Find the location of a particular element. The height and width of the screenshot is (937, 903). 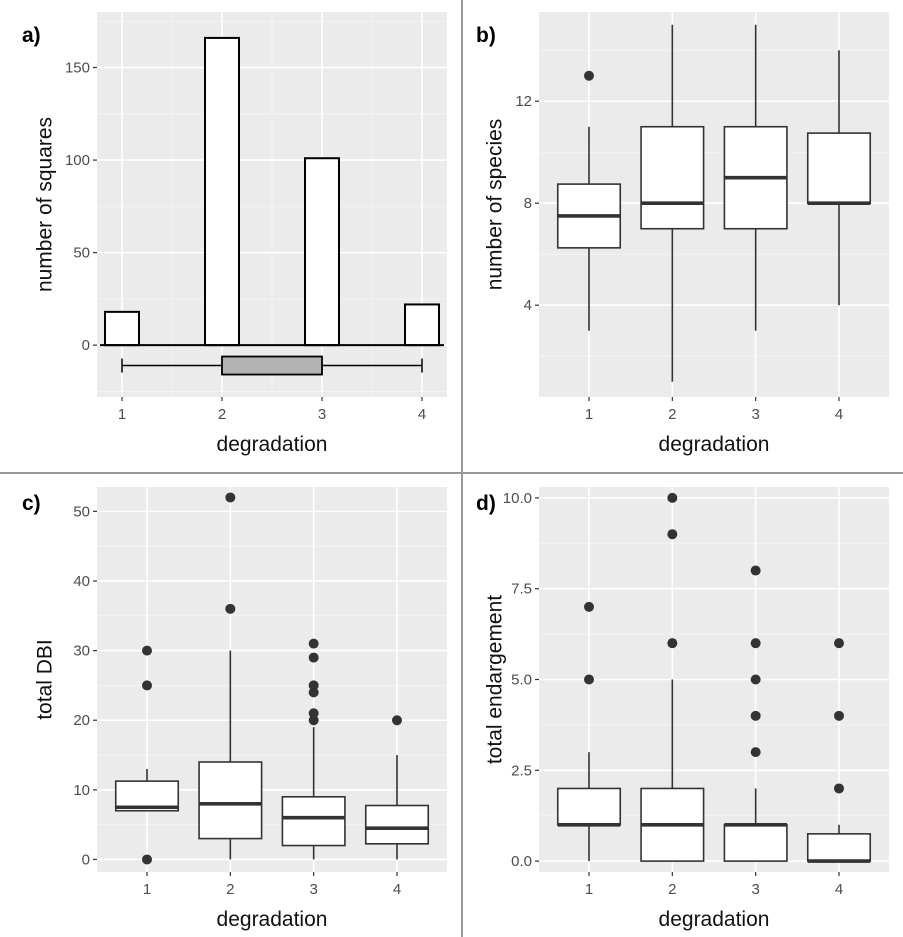

y-tick-label: 12 is located at coordinates (523, 101).